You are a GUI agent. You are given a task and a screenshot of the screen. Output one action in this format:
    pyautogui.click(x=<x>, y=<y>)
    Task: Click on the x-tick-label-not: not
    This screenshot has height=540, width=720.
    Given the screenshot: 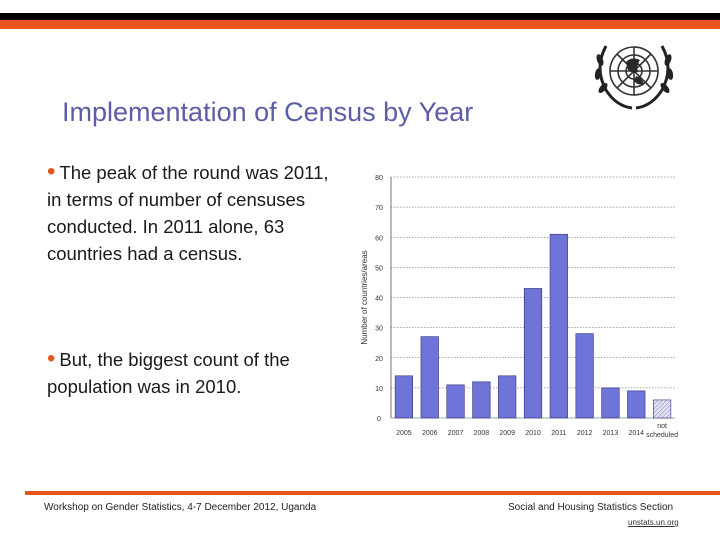 What is the action you would take?
    pyautogui.click(x=662, y=426)
    